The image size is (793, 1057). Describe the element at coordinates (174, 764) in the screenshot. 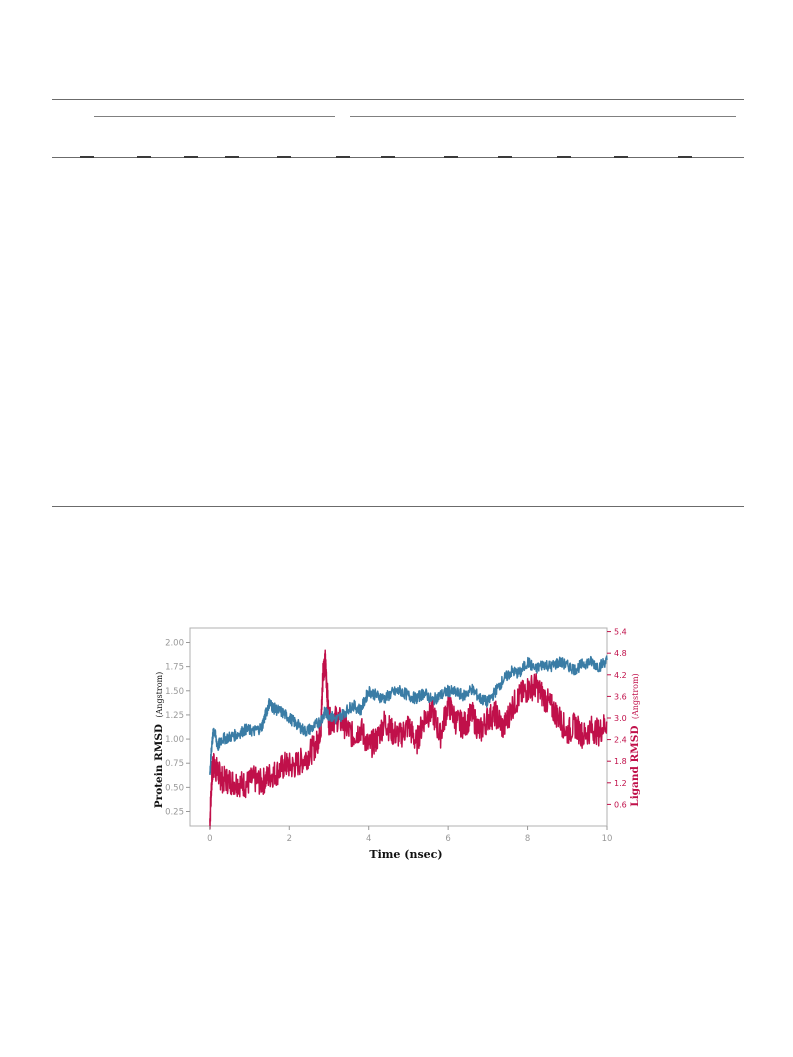

I see `y-left-tick-label: 0.75` at that location.